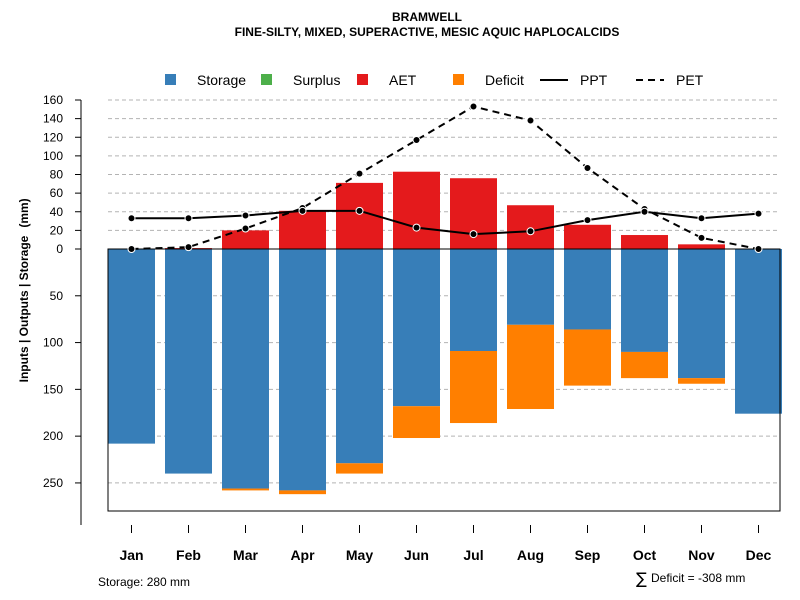 This screenshot has height=600, width=800. I want to click on x-tick-label: Apr, so click(302, 555).